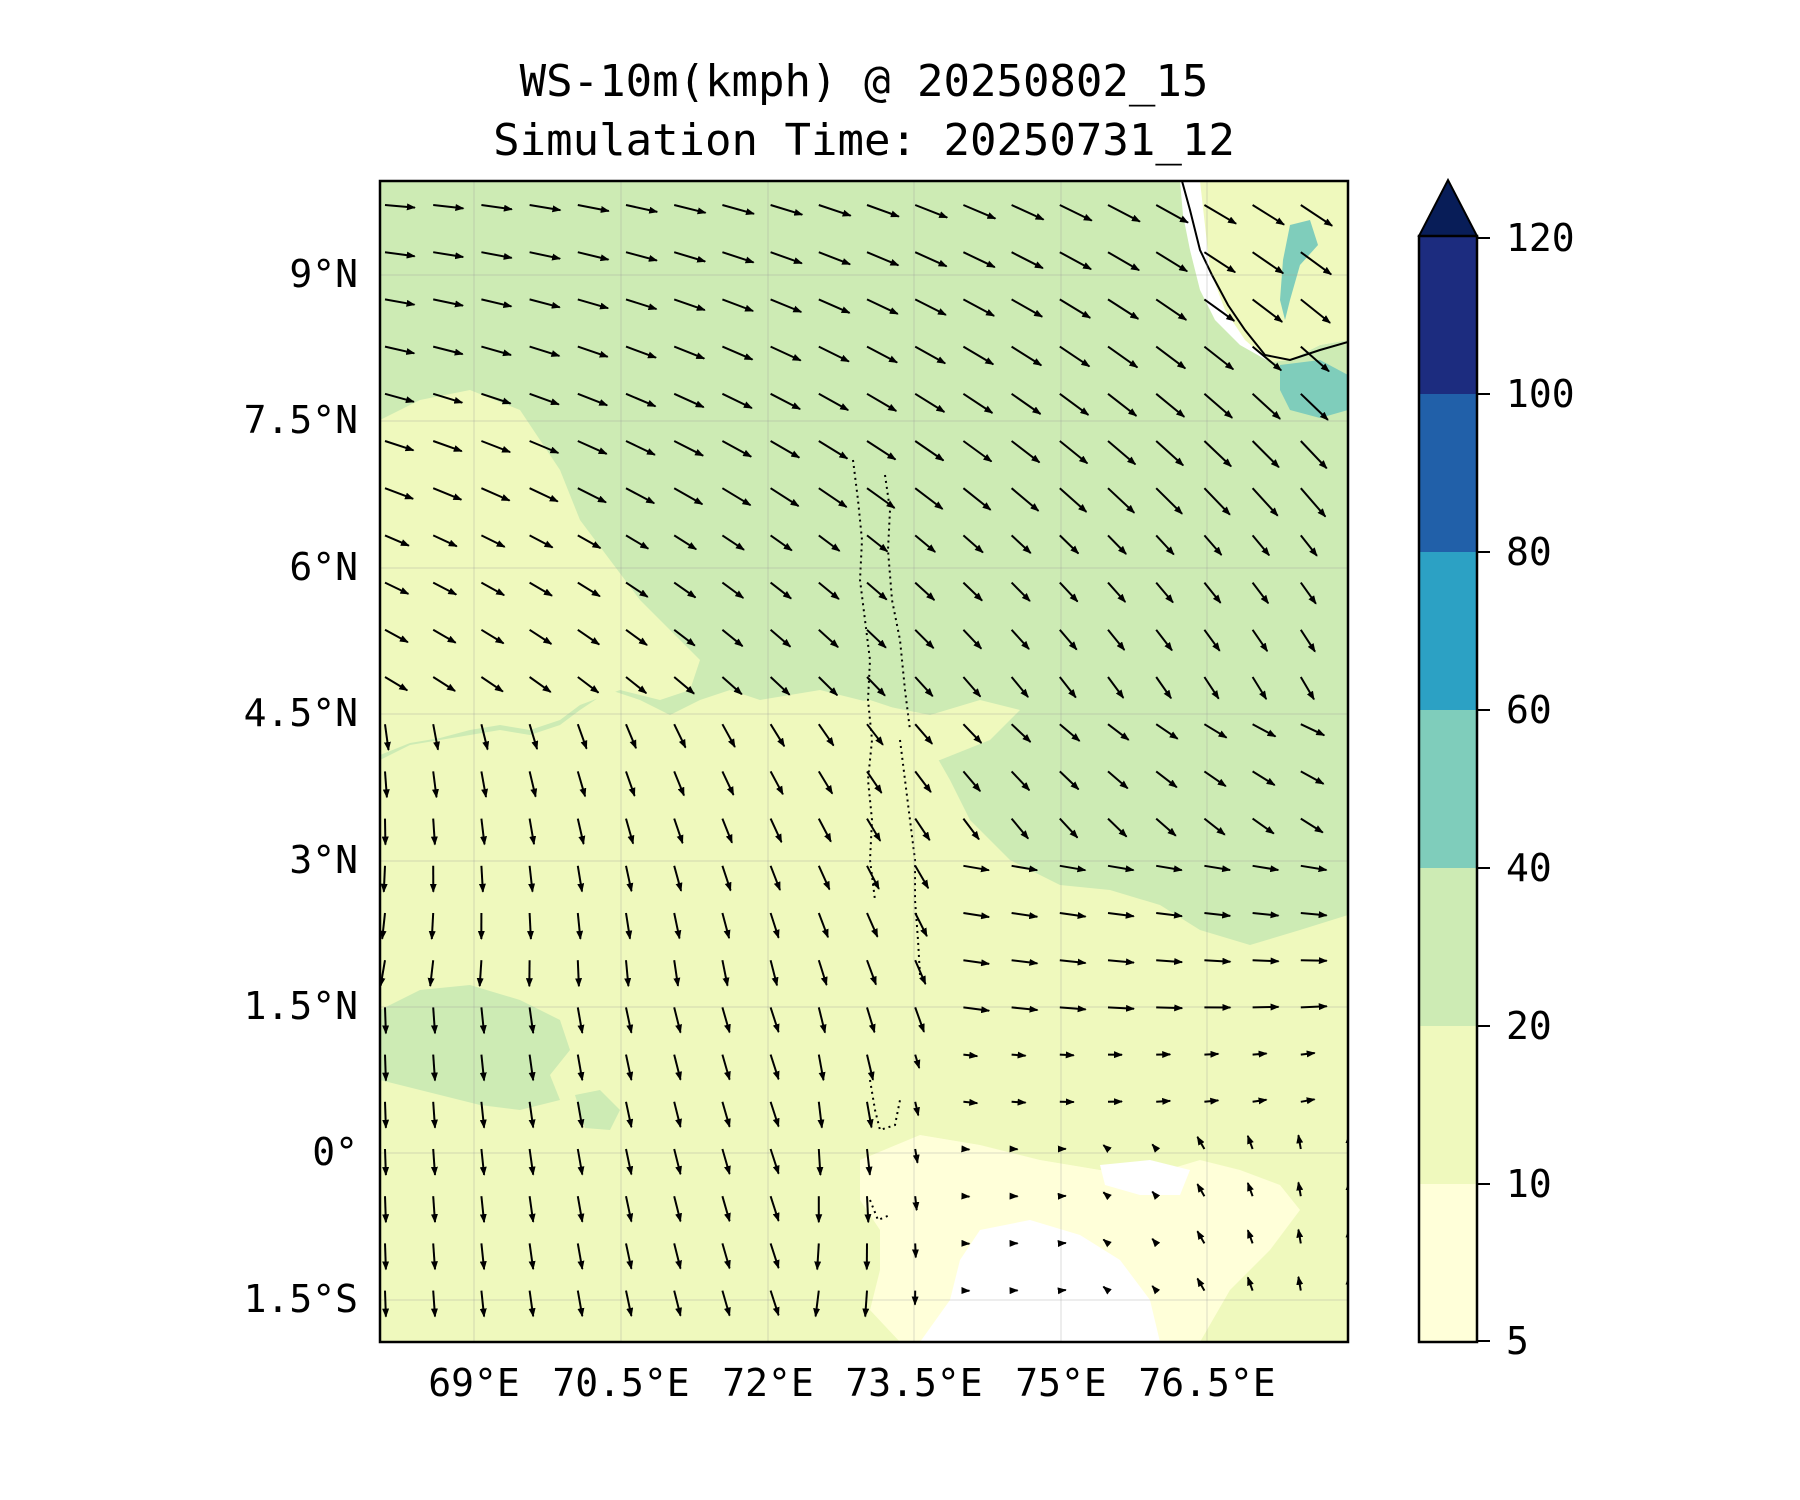 Image resolution: width=1800 pixels, height=1500 pixels. Describe the element at coordinates (475, 1047) in the screenshot. I see `wind-speed-patch-sw` at that location.